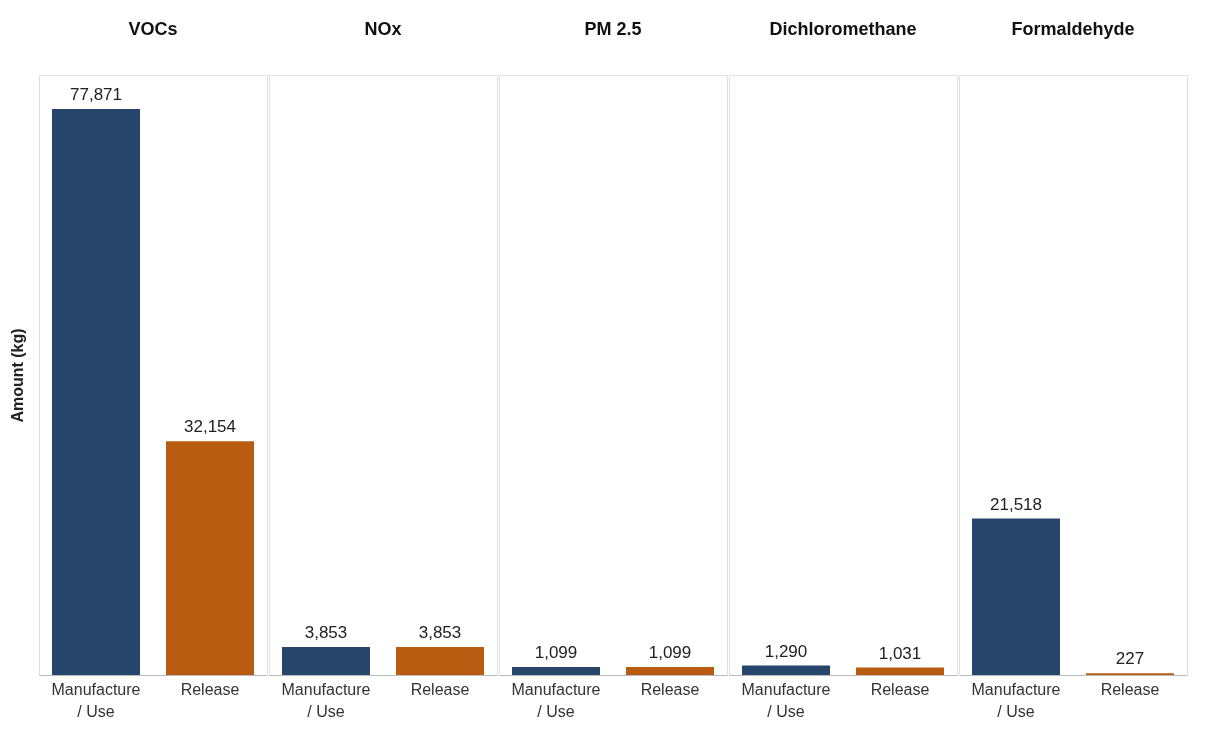 The image size is (1221, 756). What do you see at coordinates (900, 653) in the screenshot?
I see `data-label: 1,031` at bounding box center [900, 653].